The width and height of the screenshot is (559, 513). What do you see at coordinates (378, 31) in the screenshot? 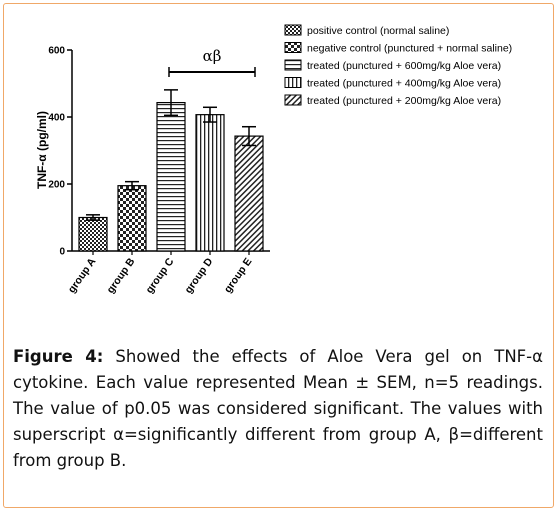
I see `legend-label: positive control (normal saline)` at bounding box center [378, 31].